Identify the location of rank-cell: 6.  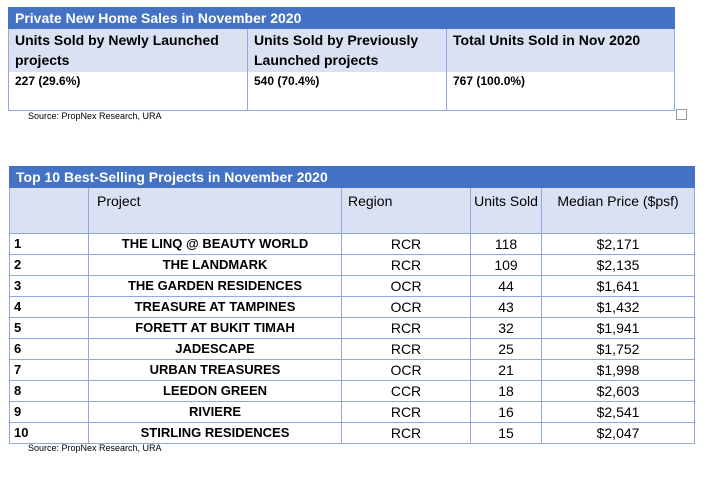
(49, 349).